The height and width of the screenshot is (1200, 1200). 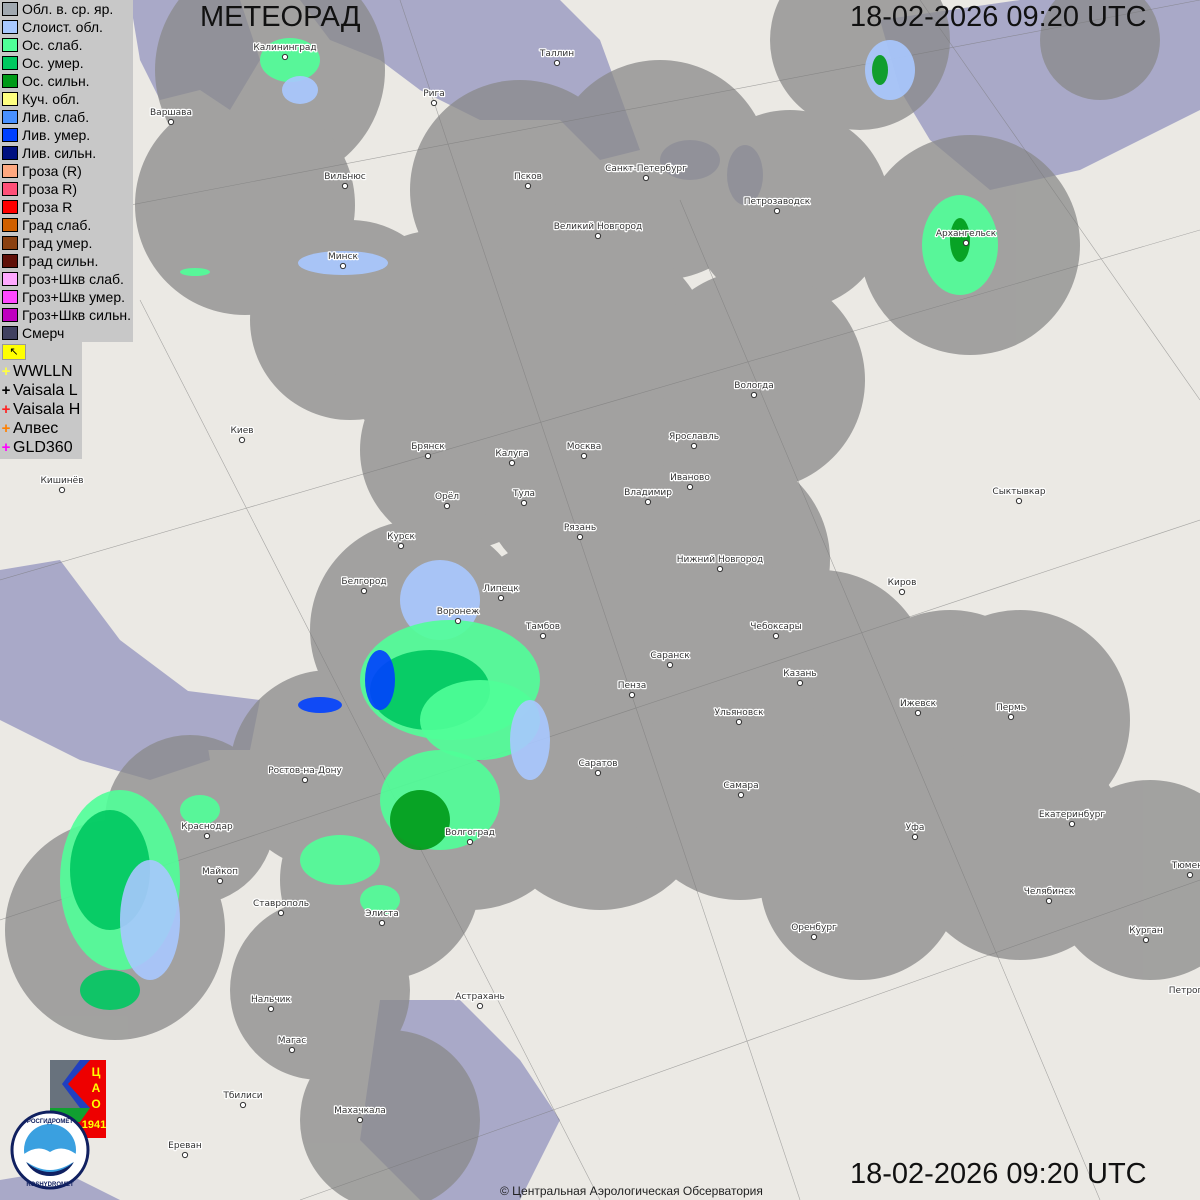 What do you see at coordinates (41, 371) in the screenshot?
I see `lightning-source-item: + WWLLN` at bounding box center [41, 371].